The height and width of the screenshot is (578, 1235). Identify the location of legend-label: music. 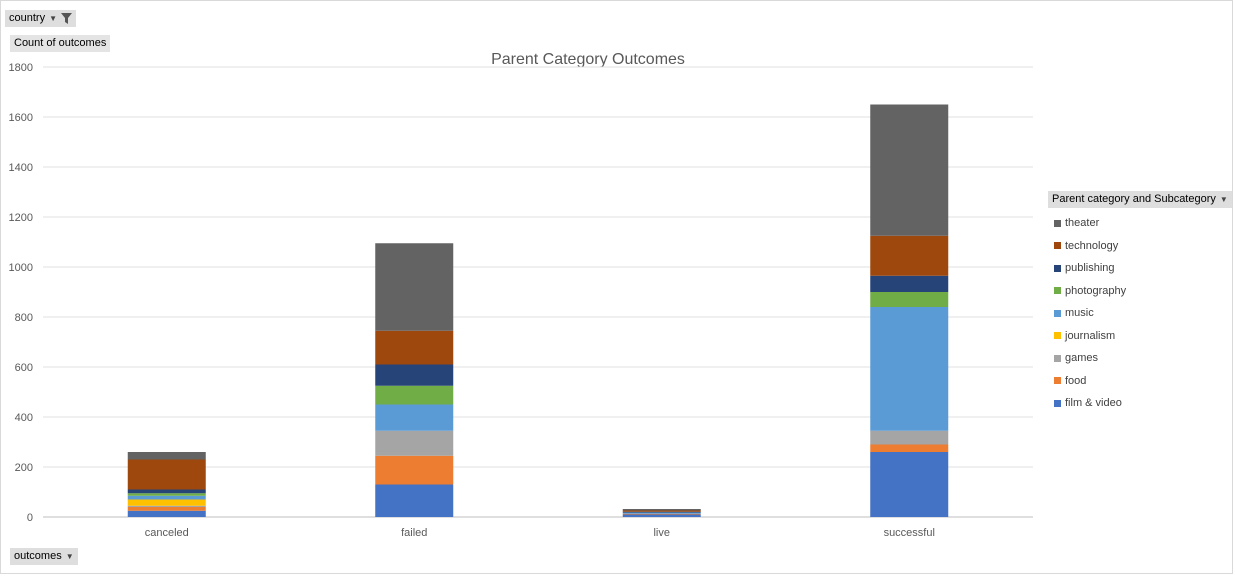
(1079, 313).